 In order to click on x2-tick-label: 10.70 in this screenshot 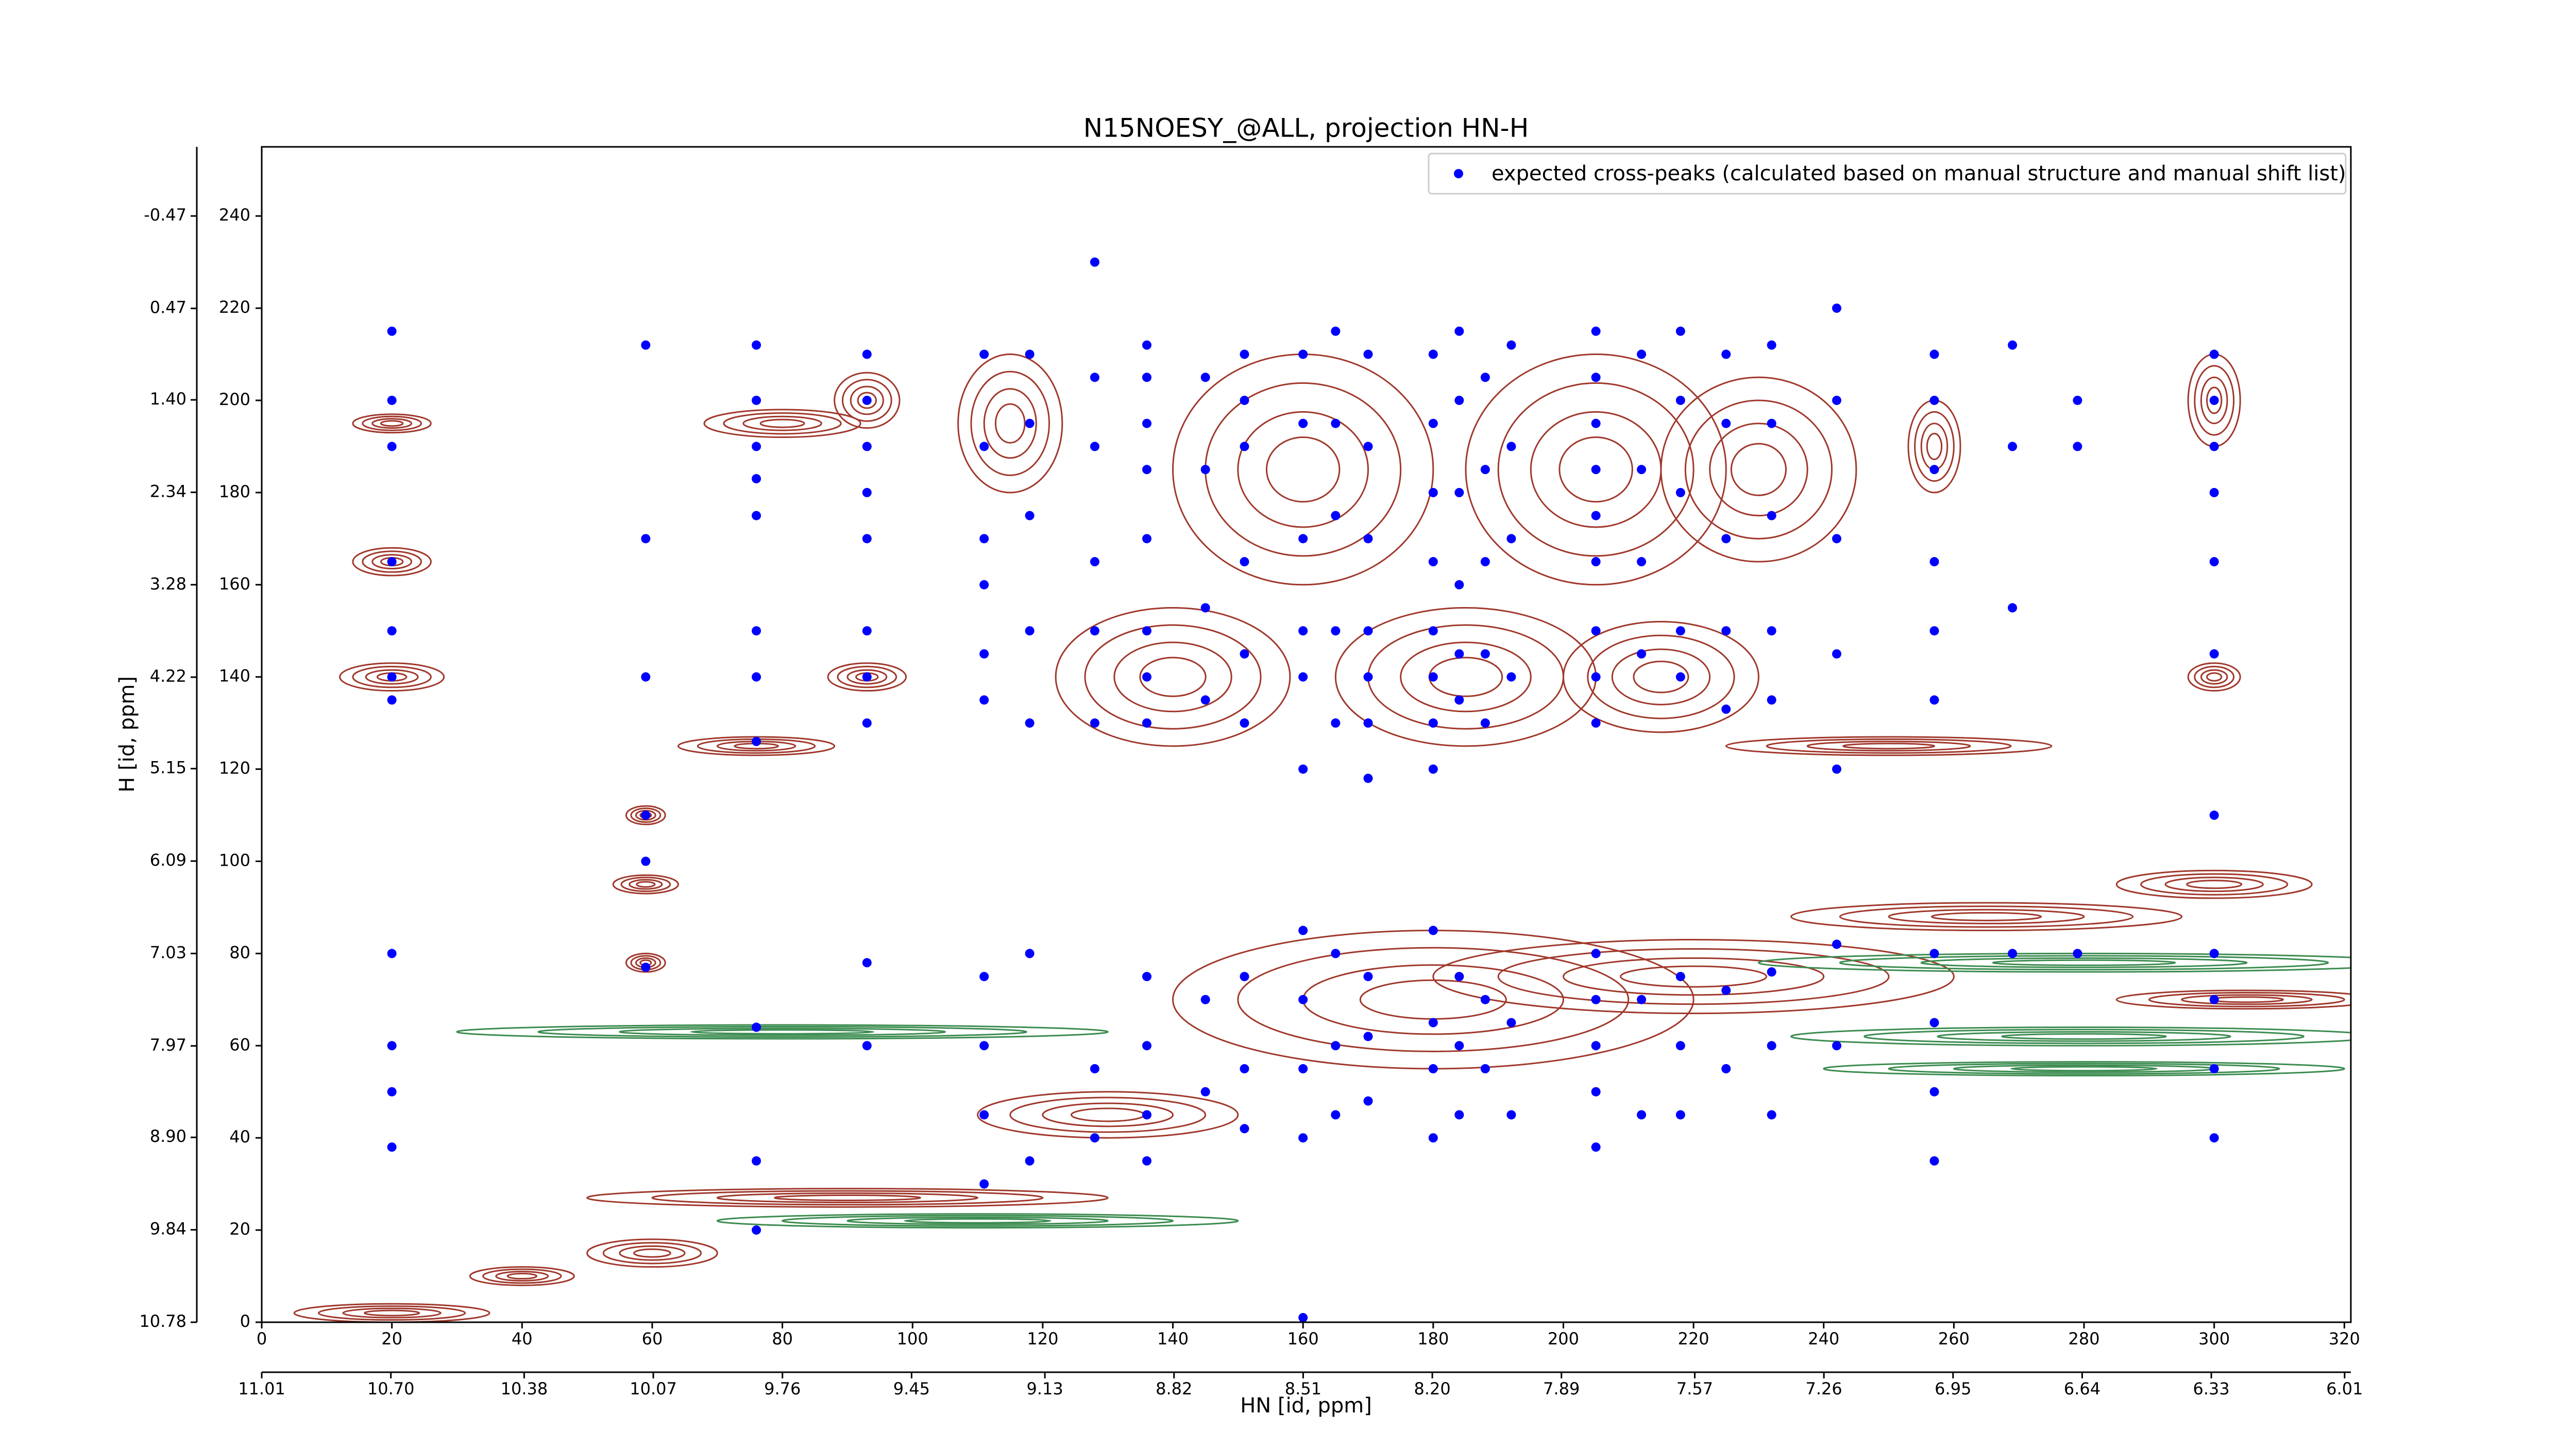, I will do `click(391, 1389)`.